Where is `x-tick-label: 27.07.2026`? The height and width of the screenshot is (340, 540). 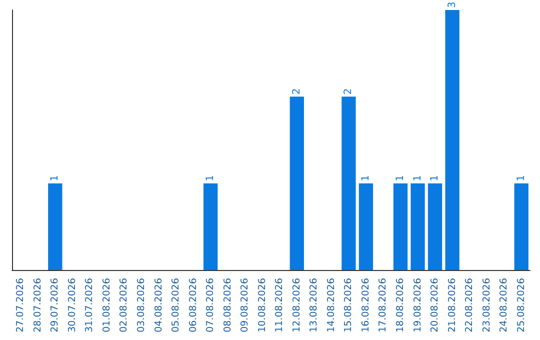 x-tick-label: 27.07.2026 is located at coordinates (20, 305).